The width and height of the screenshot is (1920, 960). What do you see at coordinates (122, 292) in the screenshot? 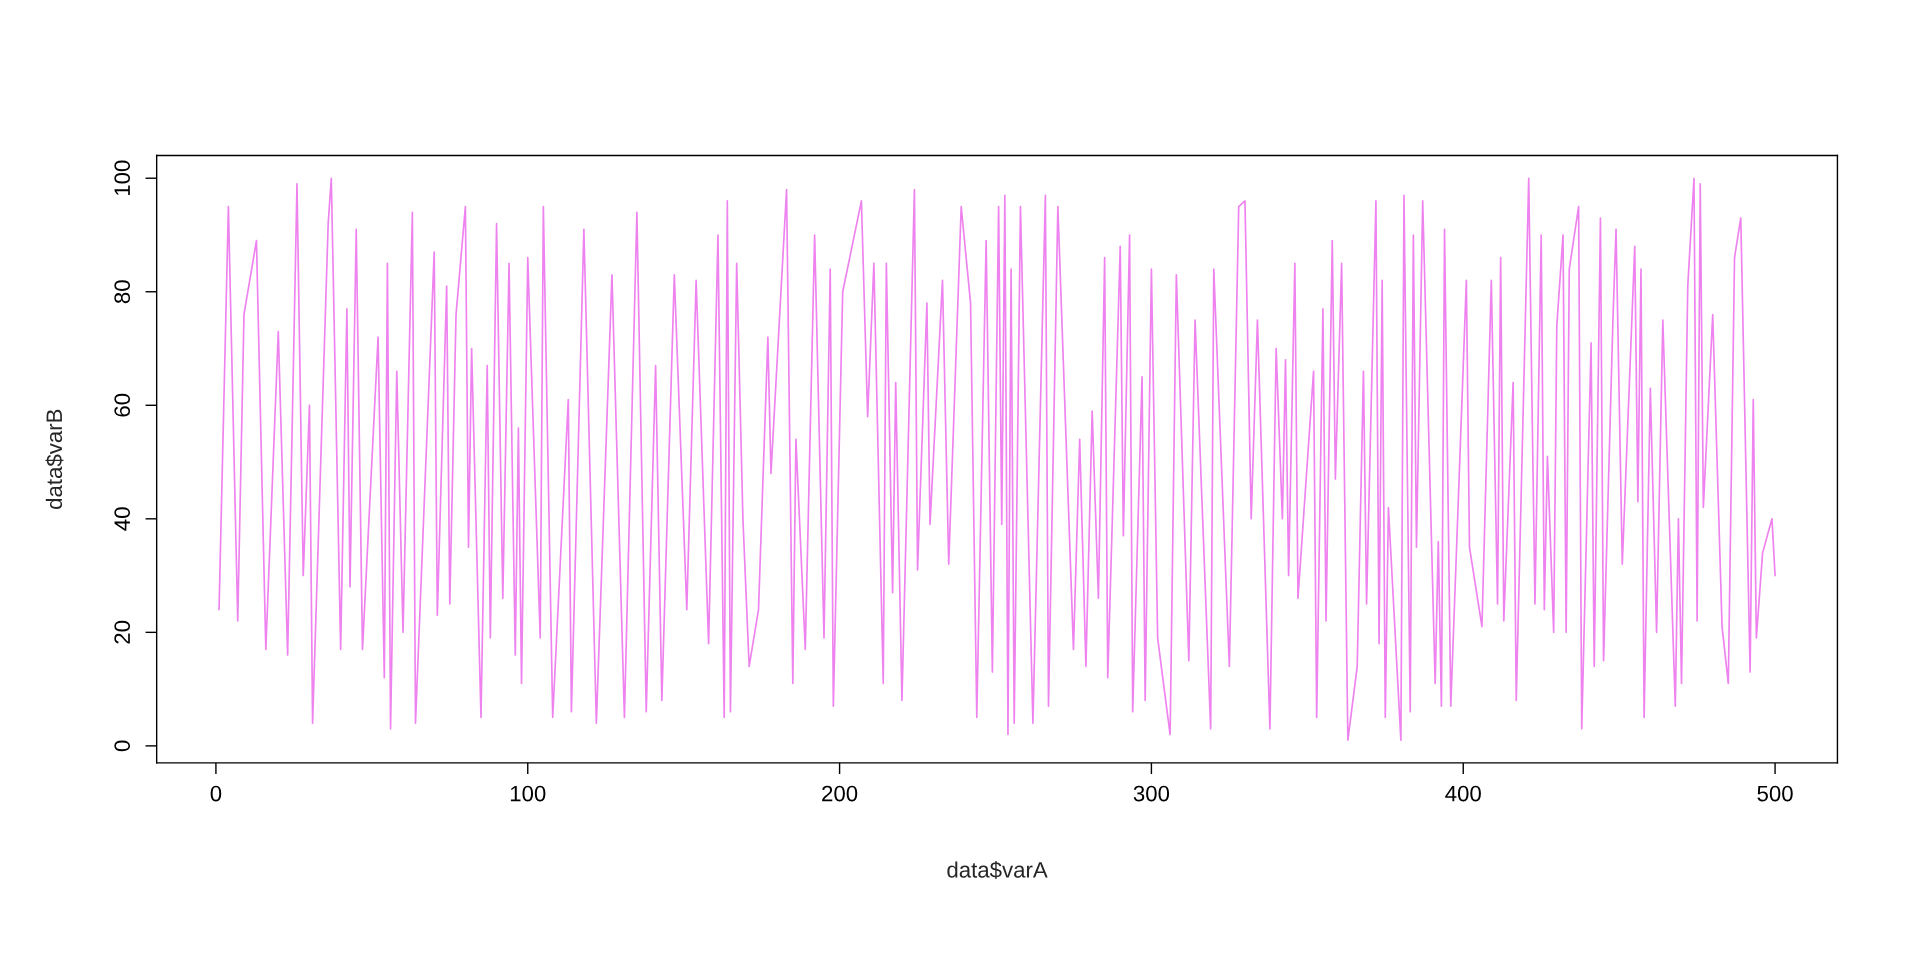
I see `y-tick-label: 80` at bounding box center [122, 292].